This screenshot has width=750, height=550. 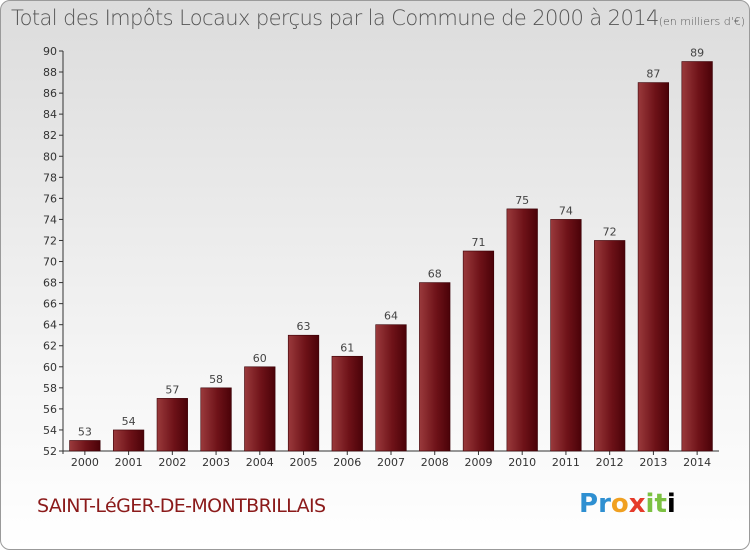 I want to click on logo-letter: o, so click(x=619, y=504).